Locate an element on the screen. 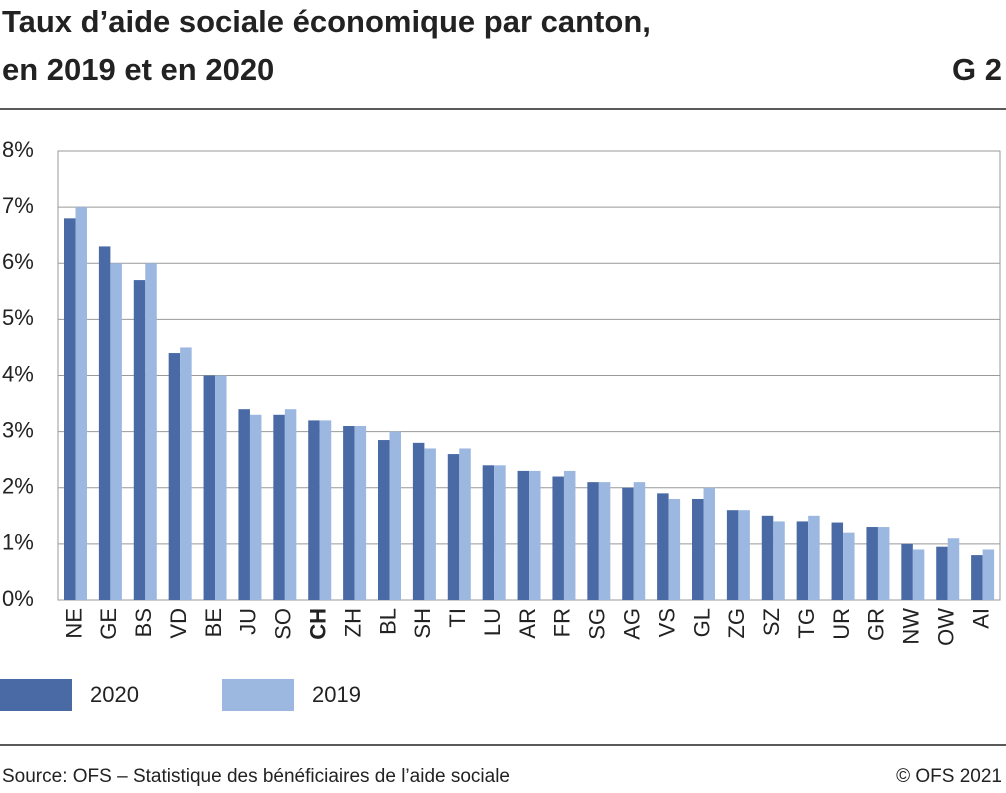  y-tick-label: 0% is located at coordinates (18, 598).